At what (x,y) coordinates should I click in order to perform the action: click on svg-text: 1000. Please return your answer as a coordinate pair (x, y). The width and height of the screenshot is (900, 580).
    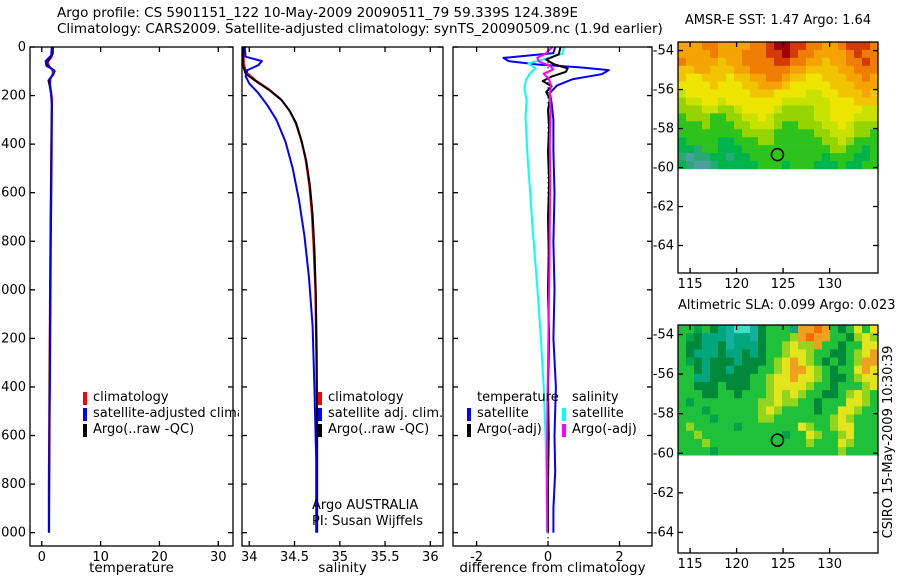
    Looking at the image, I should click on (13, 290).